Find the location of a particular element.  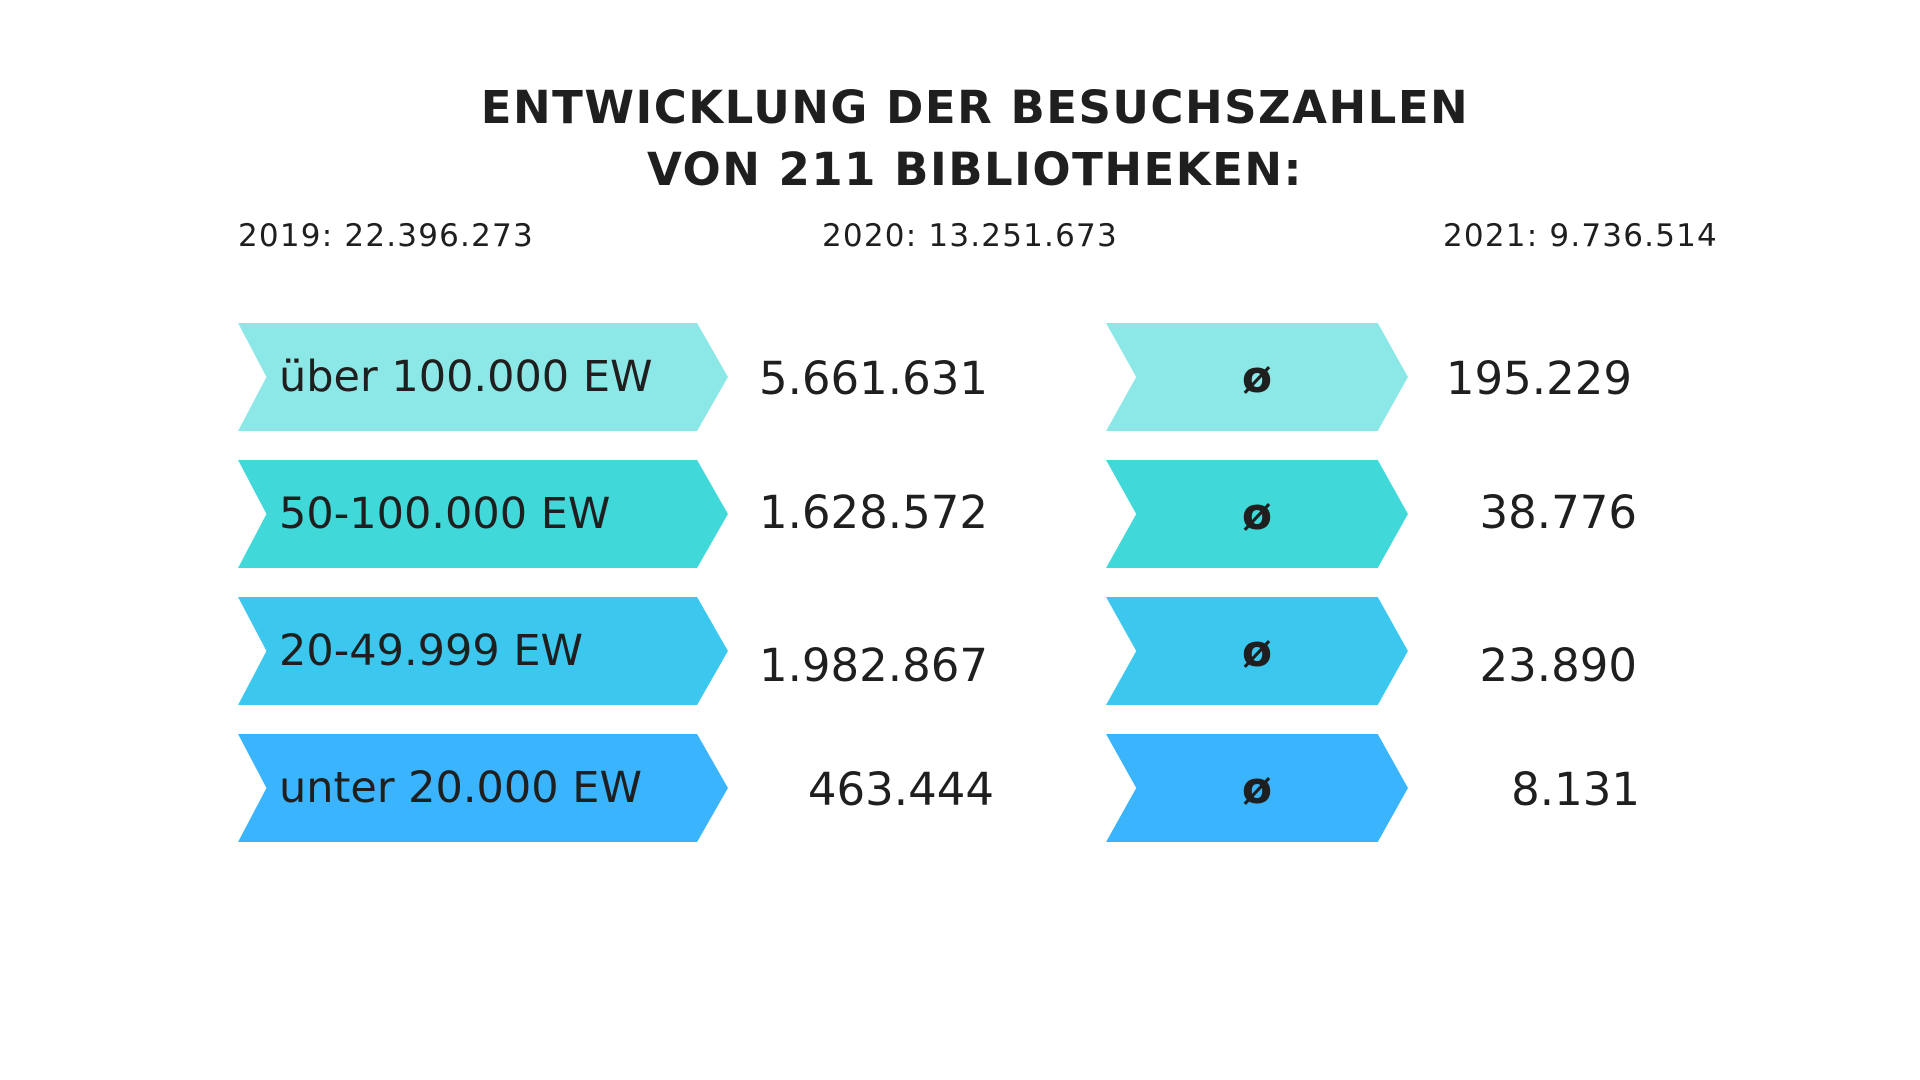

category-average: 195.229 is located at coordinates (1538, 378).